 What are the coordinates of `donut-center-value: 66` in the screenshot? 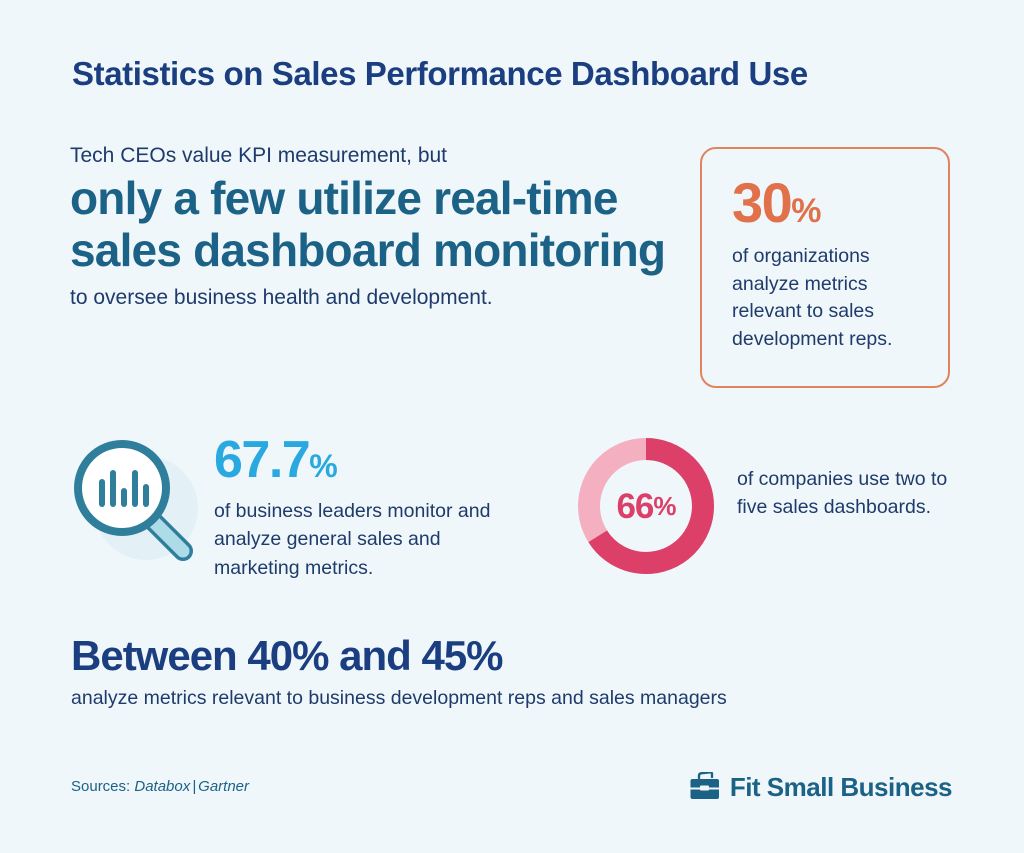 It's located at (635, 506).